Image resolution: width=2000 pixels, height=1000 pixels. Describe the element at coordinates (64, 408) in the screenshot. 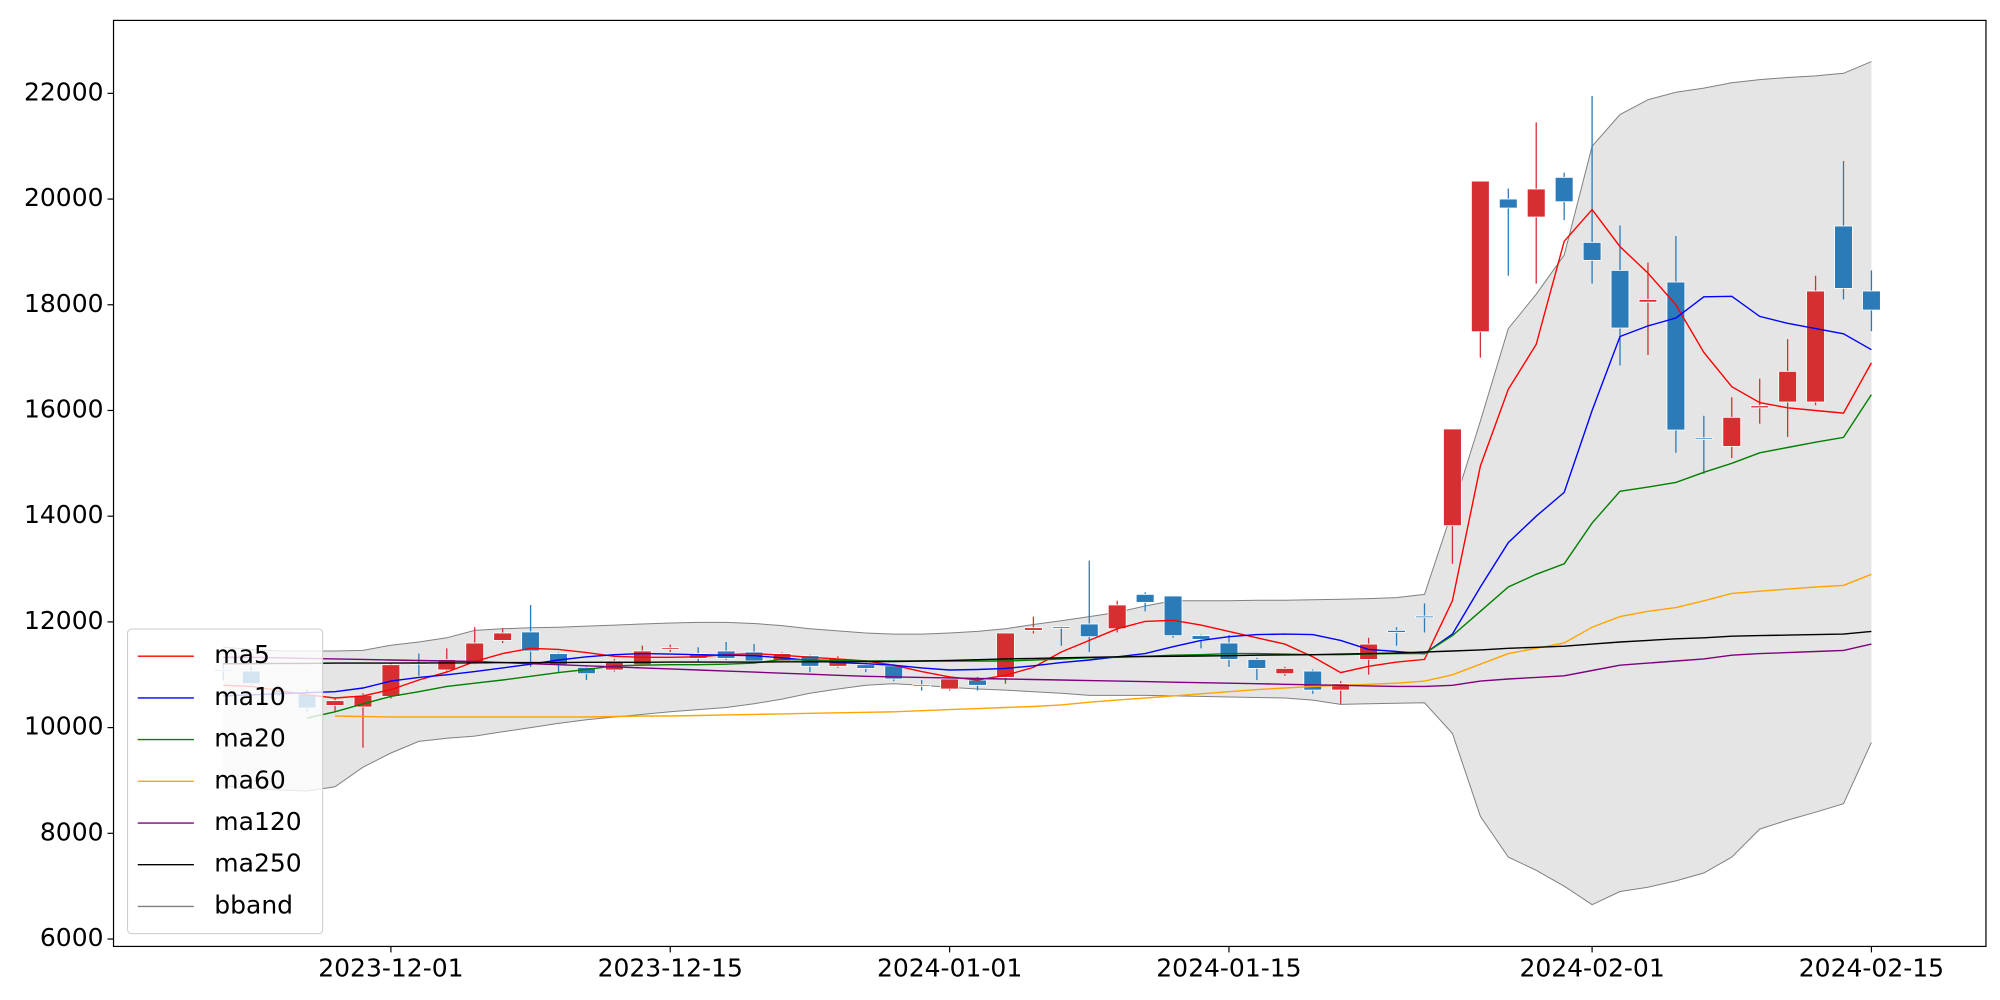

I see `y-tick-label: 16000` at that location.